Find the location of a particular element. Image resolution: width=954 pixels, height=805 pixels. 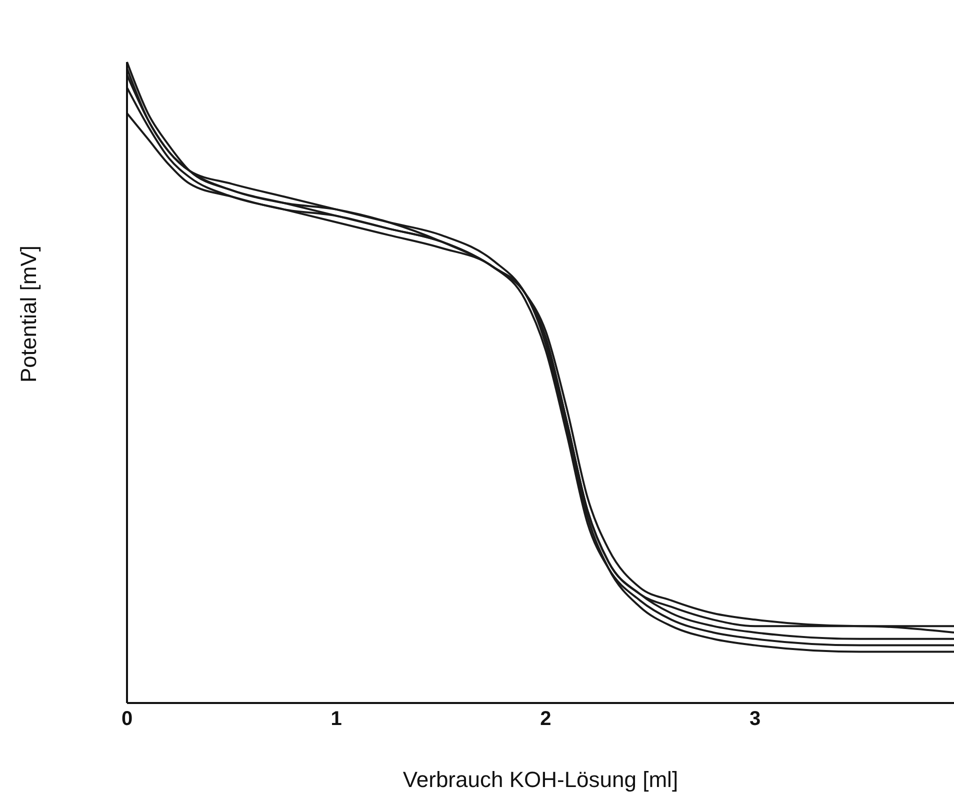

x-tick-label: 2 is located at coordinates (546, 719).